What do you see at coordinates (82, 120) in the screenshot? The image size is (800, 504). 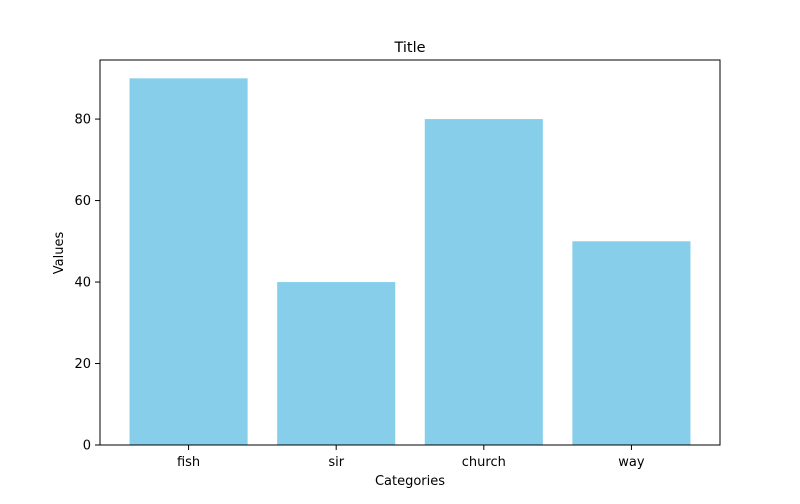 I see `y-tick-label-80: 80` at bounding box center [82, 120].